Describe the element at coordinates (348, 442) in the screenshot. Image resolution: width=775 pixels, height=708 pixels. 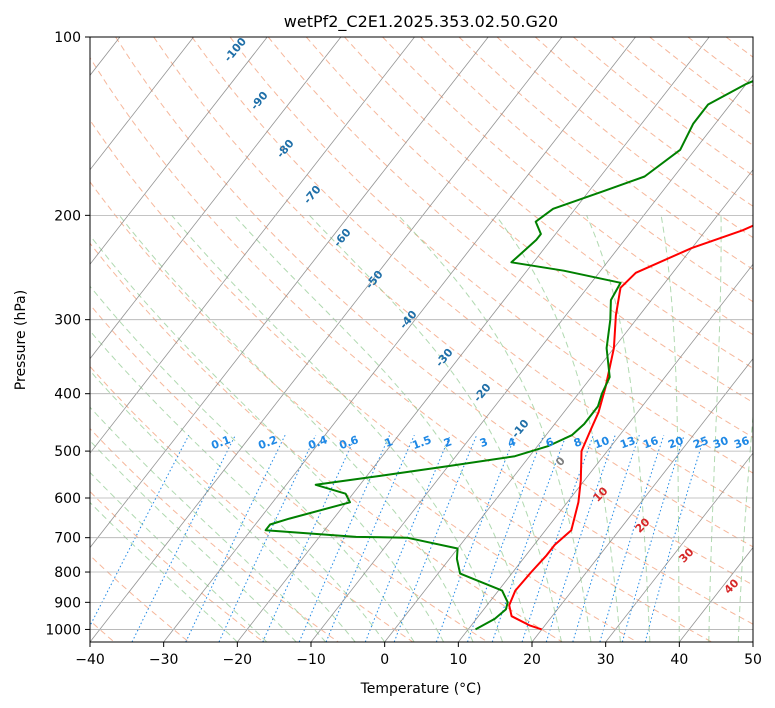
I see `mixing-ratio-label: 0.6` at that location.